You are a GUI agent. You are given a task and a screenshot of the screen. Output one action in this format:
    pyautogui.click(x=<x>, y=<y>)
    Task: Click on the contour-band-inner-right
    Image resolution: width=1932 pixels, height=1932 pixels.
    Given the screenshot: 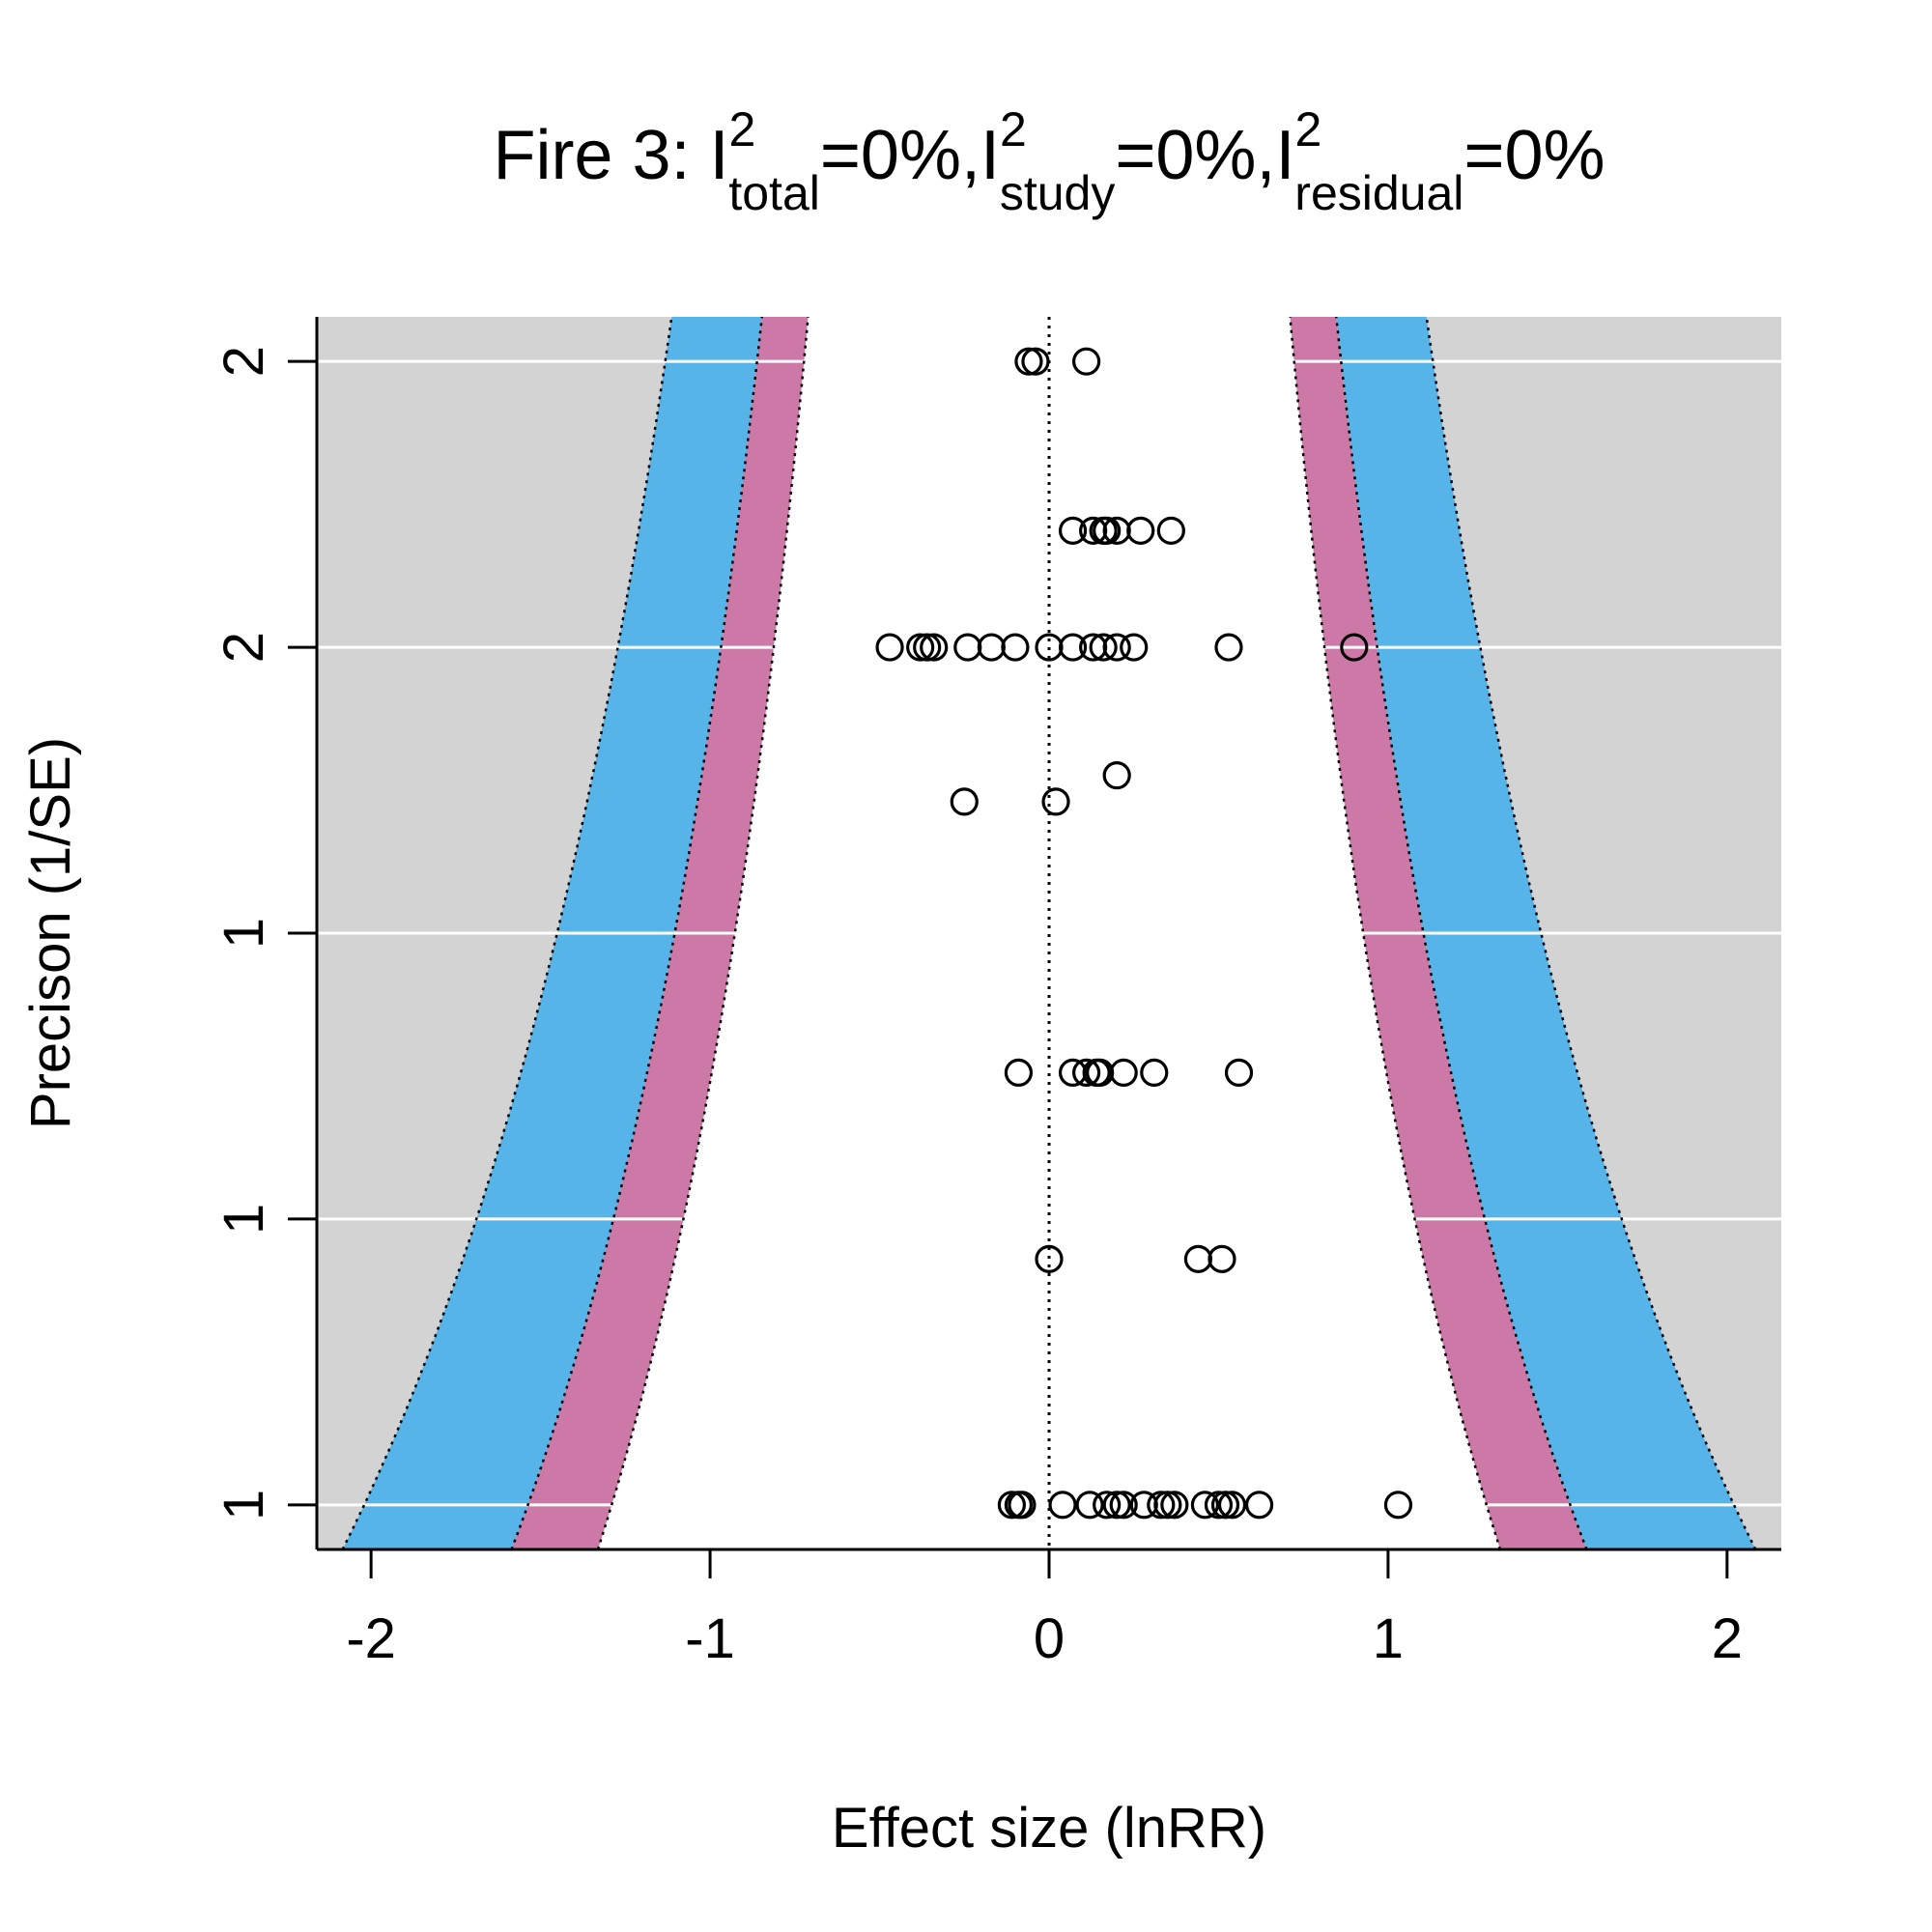 What is the action you would take?
    pyautogui.click(x=1438, y=933)
    